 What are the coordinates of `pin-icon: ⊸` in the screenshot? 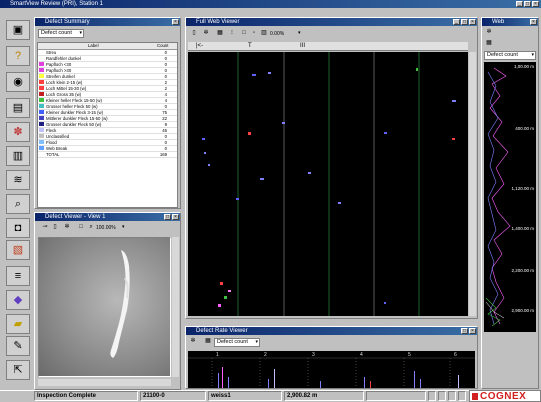 It's located at (45, 227).